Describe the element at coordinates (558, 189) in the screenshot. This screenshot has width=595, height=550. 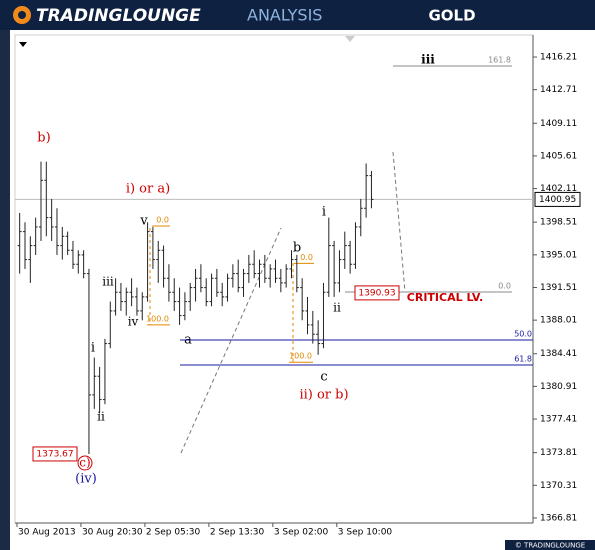
I see `y-tick-label: 1402.11` at that location.